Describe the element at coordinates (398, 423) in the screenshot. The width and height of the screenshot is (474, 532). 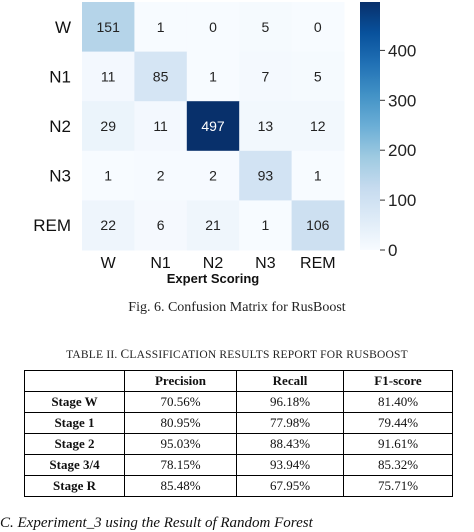
I see `f1-cell: 79.44%` at that location.